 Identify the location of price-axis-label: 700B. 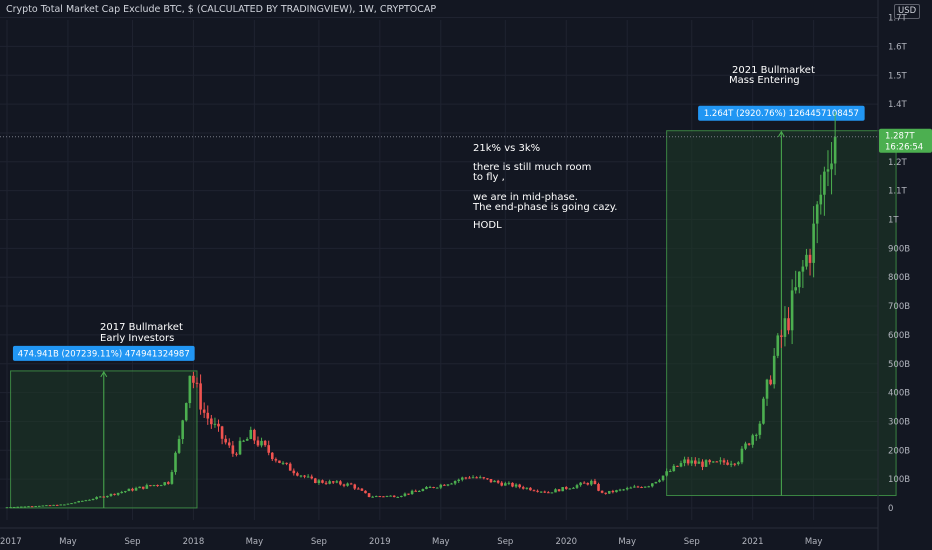
(899, 307).